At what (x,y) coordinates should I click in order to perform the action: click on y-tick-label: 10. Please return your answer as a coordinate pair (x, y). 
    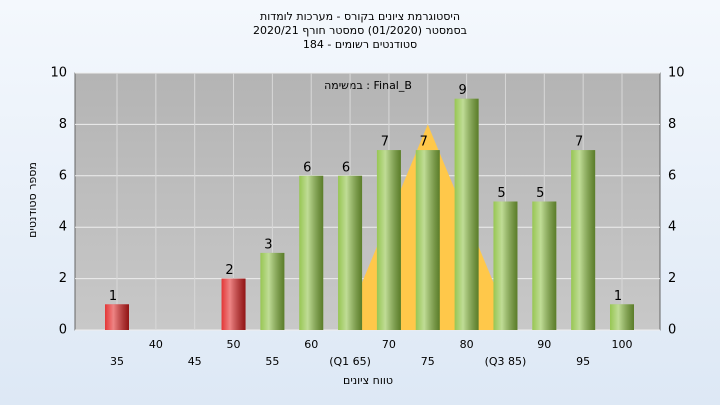
    Looking at the image, I should click on (58, 73).